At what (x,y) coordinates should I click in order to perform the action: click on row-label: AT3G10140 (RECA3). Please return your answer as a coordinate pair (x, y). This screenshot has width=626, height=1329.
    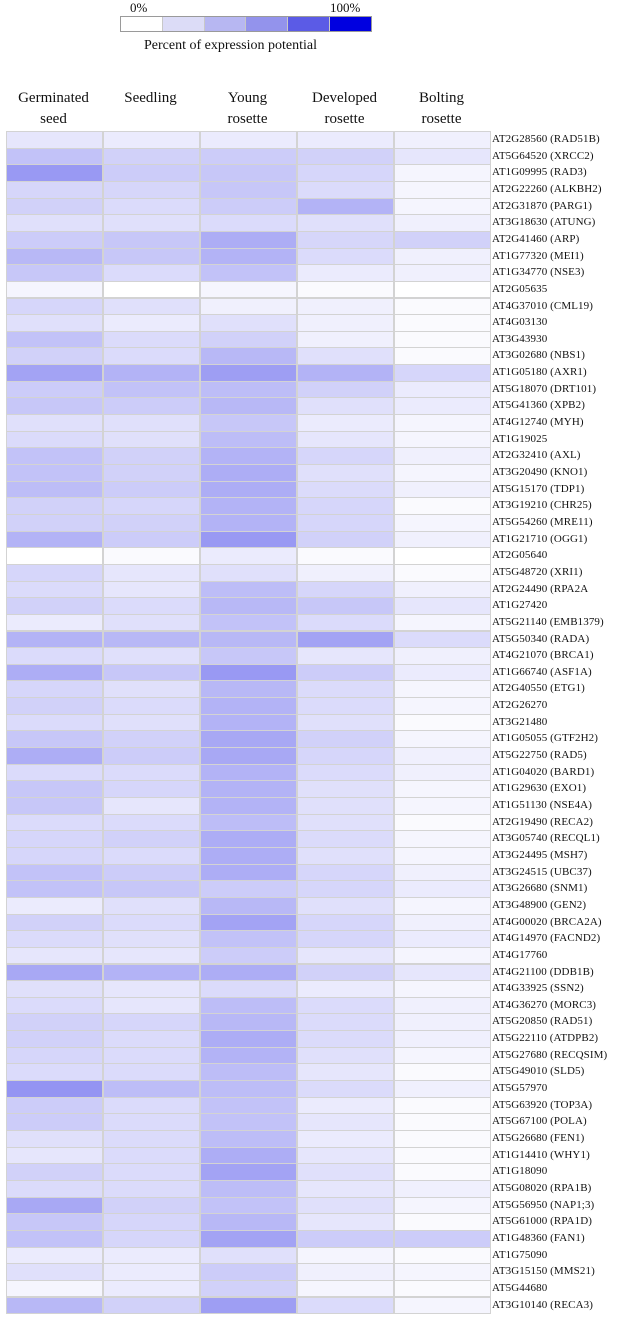
    Looking at the image, I should click on (543, 1304).